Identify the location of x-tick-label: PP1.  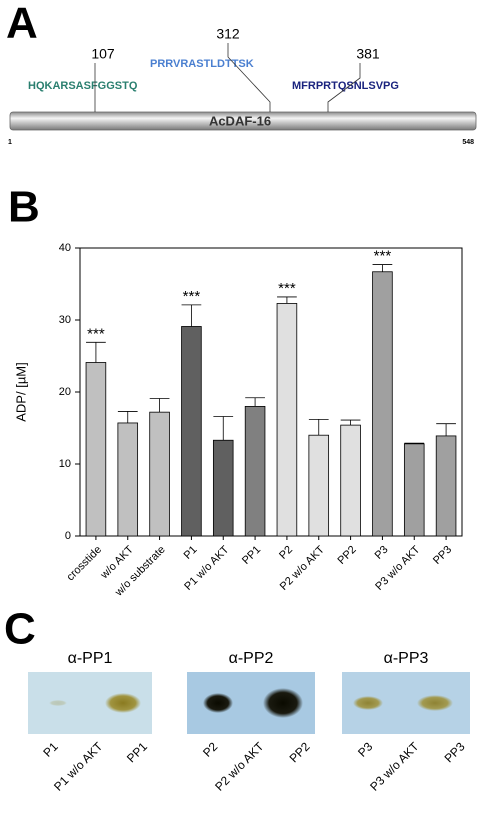
(251, 555).